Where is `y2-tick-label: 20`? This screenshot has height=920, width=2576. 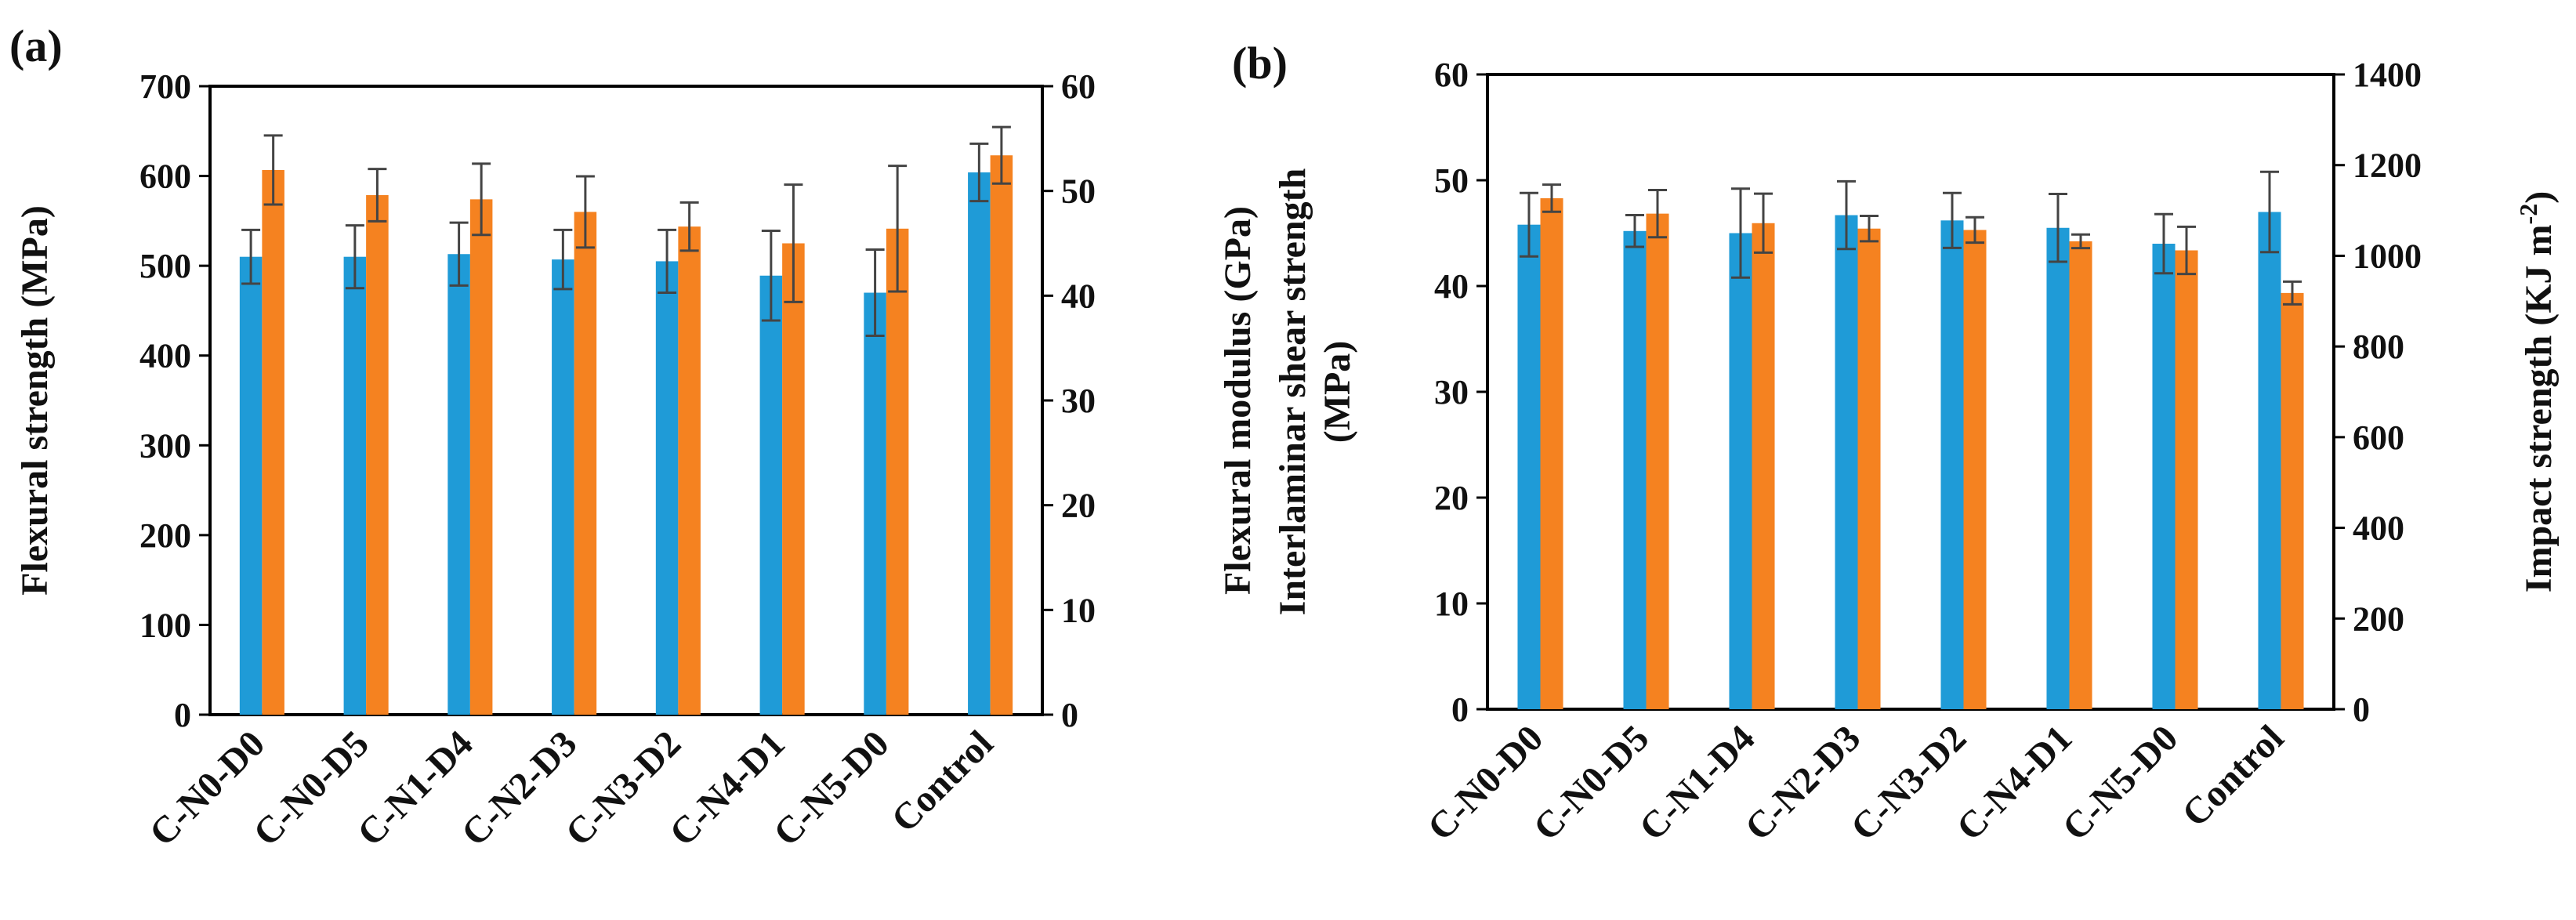
y2-tick-label: 20 is located at coordinates (1078, 506).